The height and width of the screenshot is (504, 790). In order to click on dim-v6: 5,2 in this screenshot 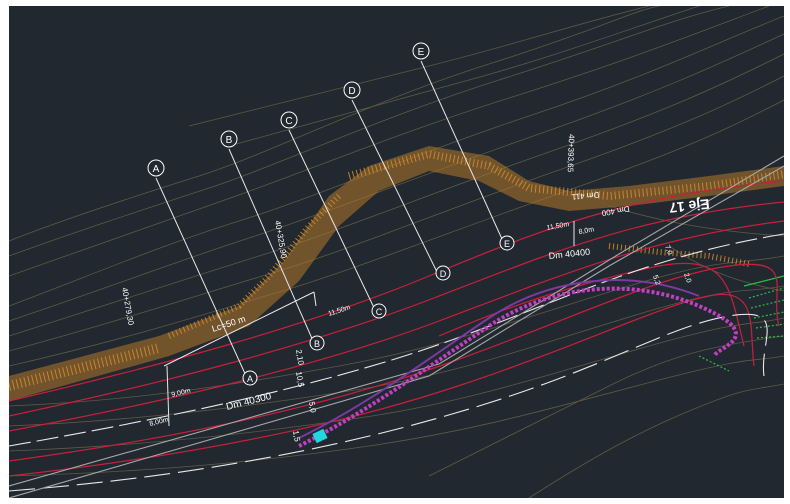, I will do `click(656, 280)`.